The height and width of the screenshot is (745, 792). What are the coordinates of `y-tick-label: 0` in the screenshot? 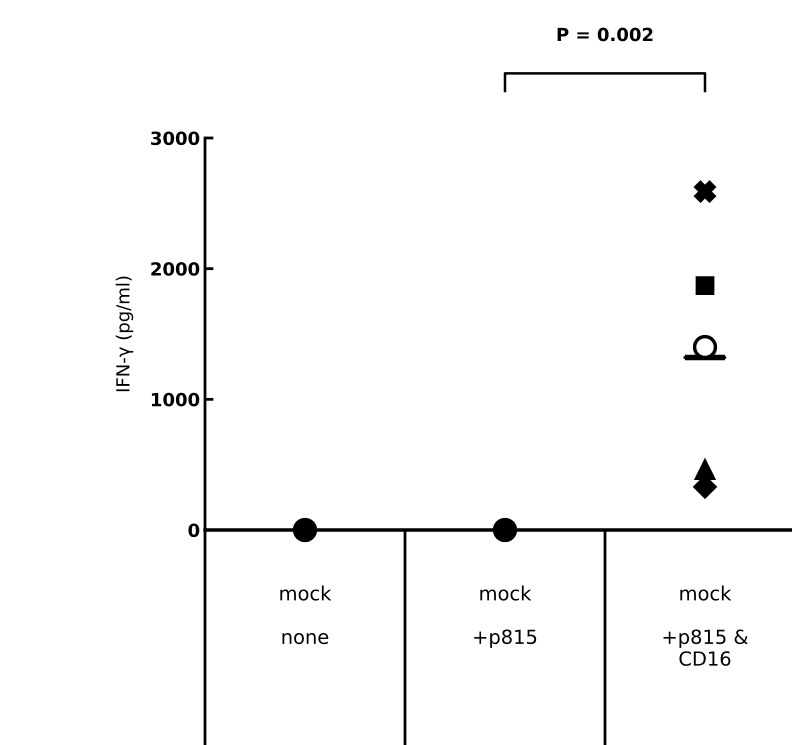 It's located at (194, 530).